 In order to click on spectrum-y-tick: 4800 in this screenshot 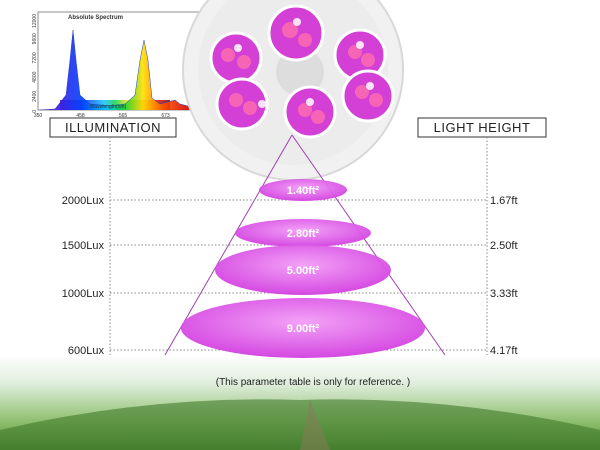, I will do `click(35, 76)`.